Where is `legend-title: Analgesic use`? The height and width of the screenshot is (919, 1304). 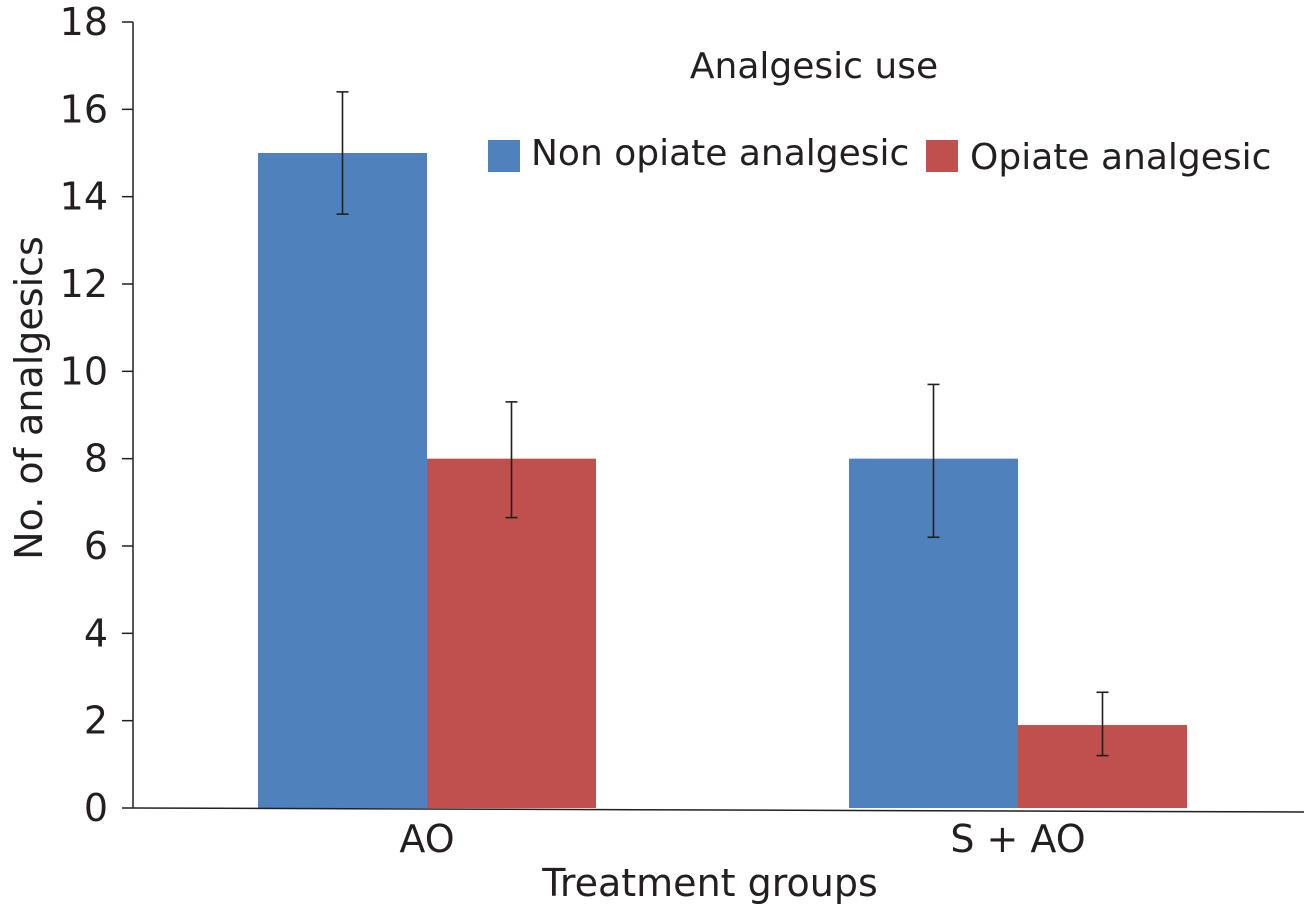 legend-title: Analgesic use is located at coordinates (814, 66).